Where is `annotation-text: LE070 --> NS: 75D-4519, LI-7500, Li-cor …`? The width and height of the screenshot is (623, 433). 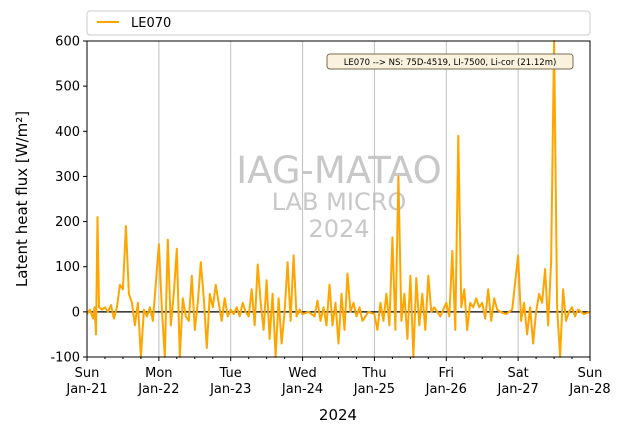
annotation-text: LE070 --> NS: 75D-4519, LI-7500, Li-cor … is located at coordinates (450, 63).